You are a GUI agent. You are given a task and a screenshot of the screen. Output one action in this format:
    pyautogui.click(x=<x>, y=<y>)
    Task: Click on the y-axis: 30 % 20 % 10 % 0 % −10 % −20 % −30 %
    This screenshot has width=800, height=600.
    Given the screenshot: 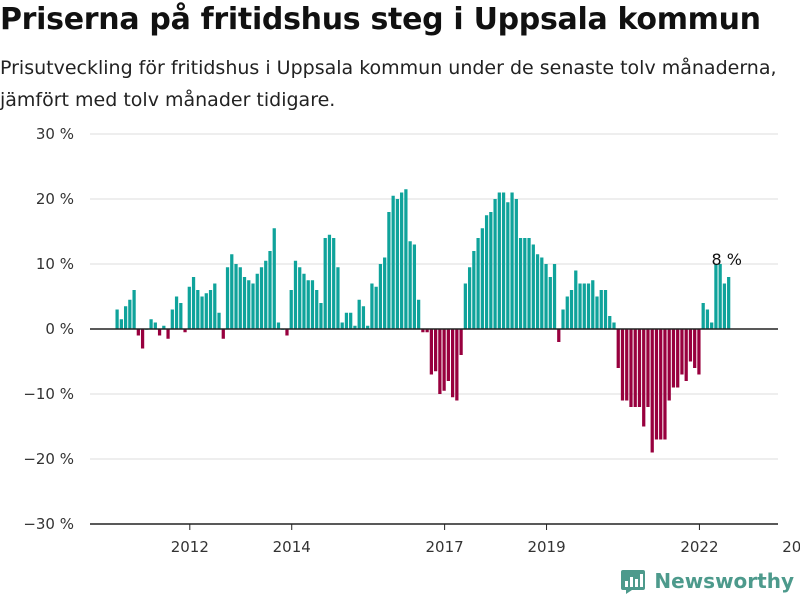 What is the action you would take?
    pyautogui.click(x=48, y=329)
    